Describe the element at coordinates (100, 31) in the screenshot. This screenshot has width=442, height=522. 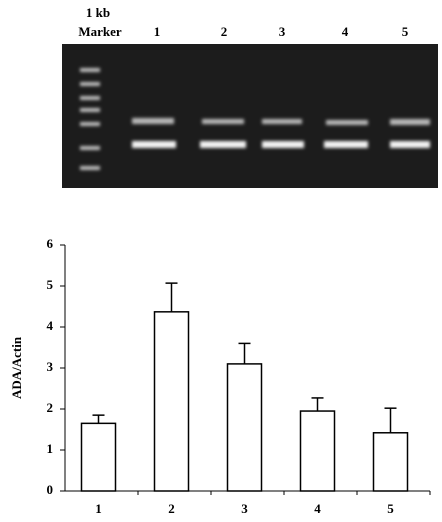
I see `marker-label: Marker` at that location.